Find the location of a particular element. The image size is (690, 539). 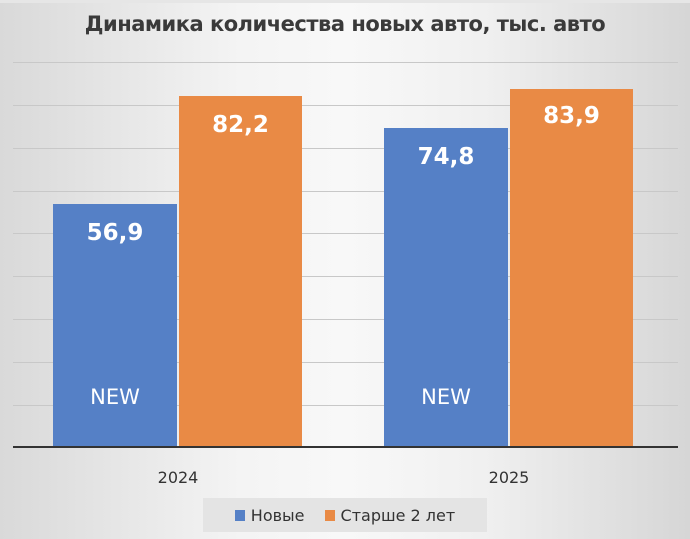

bar-value-label: 74,8 is located at coordinates (446, 157).